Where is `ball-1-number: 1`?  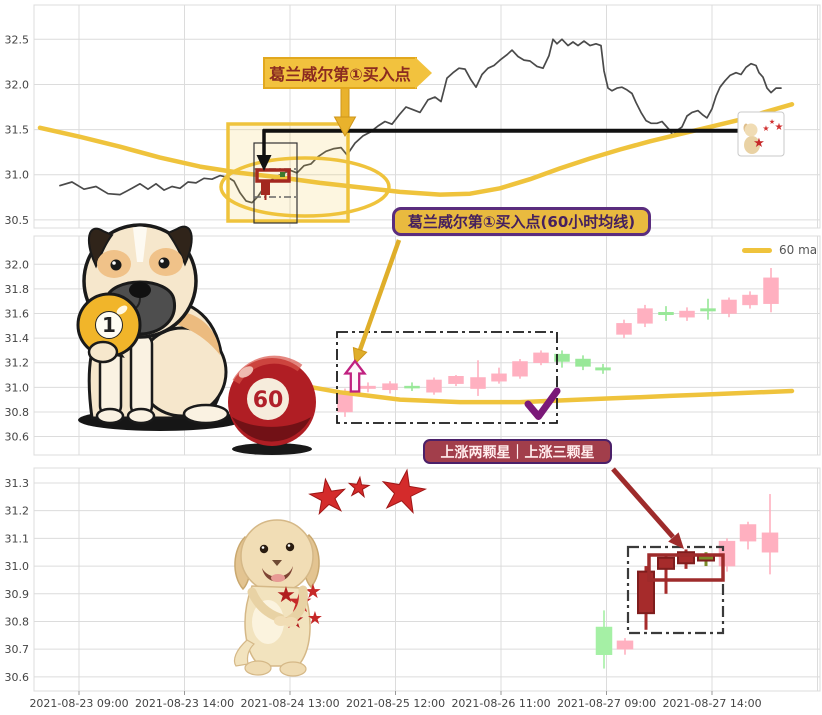
ball-1-number: 1 is located at coordinates (109, 325).